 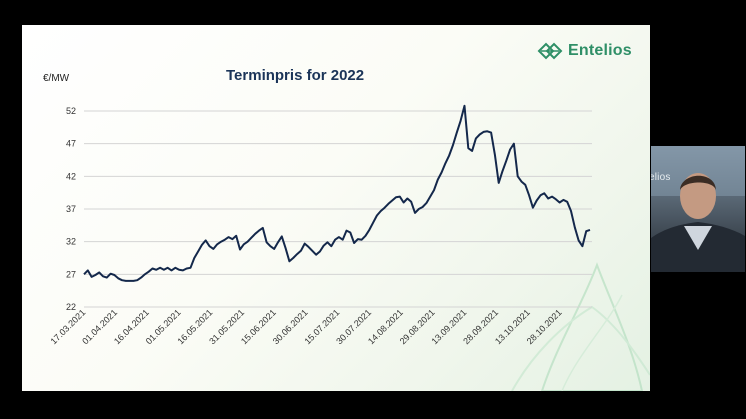 What do you see at coordinates (580, 326) in the screenshot?
I see `decorative-leaf-shapes` at bounding box center [580, 326].